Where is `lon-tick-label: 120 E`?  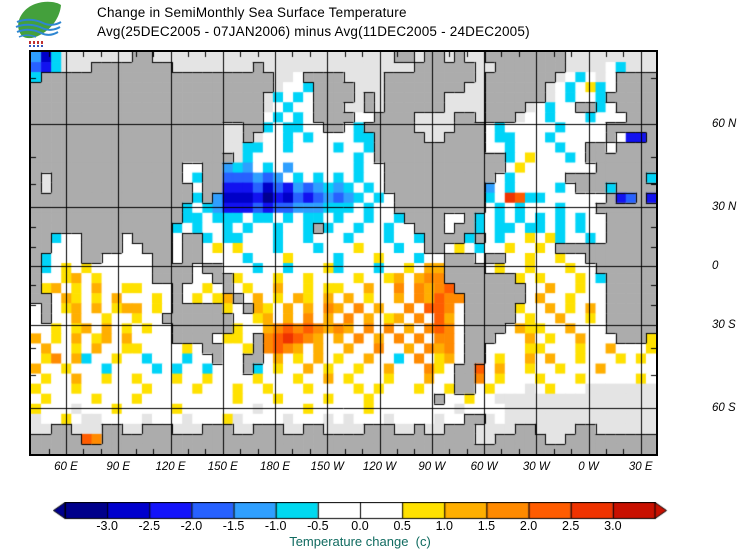 lon-tick-label: 120 E is located at coordinates (170, 467).